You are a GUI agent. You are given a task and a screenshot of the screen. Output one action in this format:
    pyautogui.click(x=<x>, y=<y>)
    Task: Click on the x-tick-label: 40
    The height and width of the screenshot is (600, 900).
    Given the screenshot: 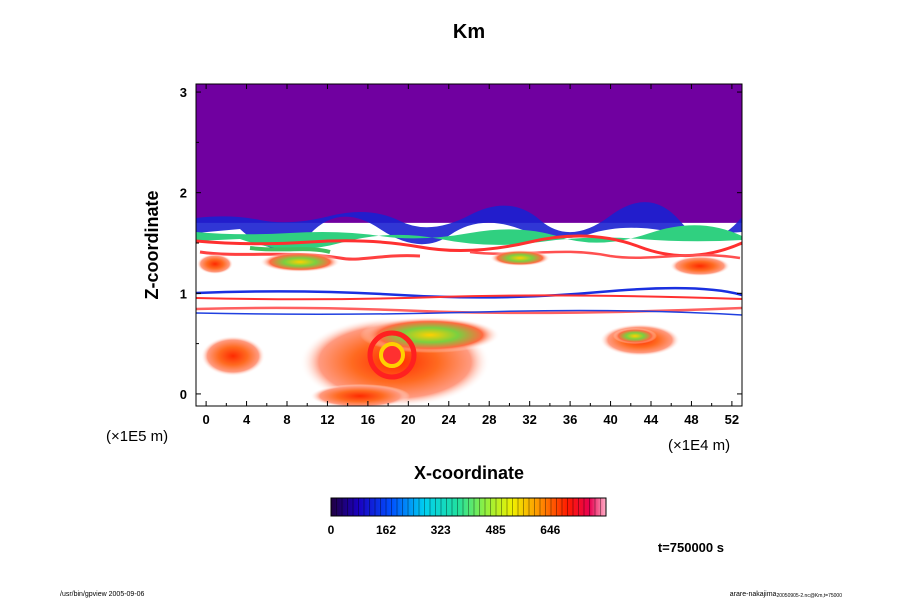 What is the action you would take?
    pyautogui.click(x=610, y=419)
    